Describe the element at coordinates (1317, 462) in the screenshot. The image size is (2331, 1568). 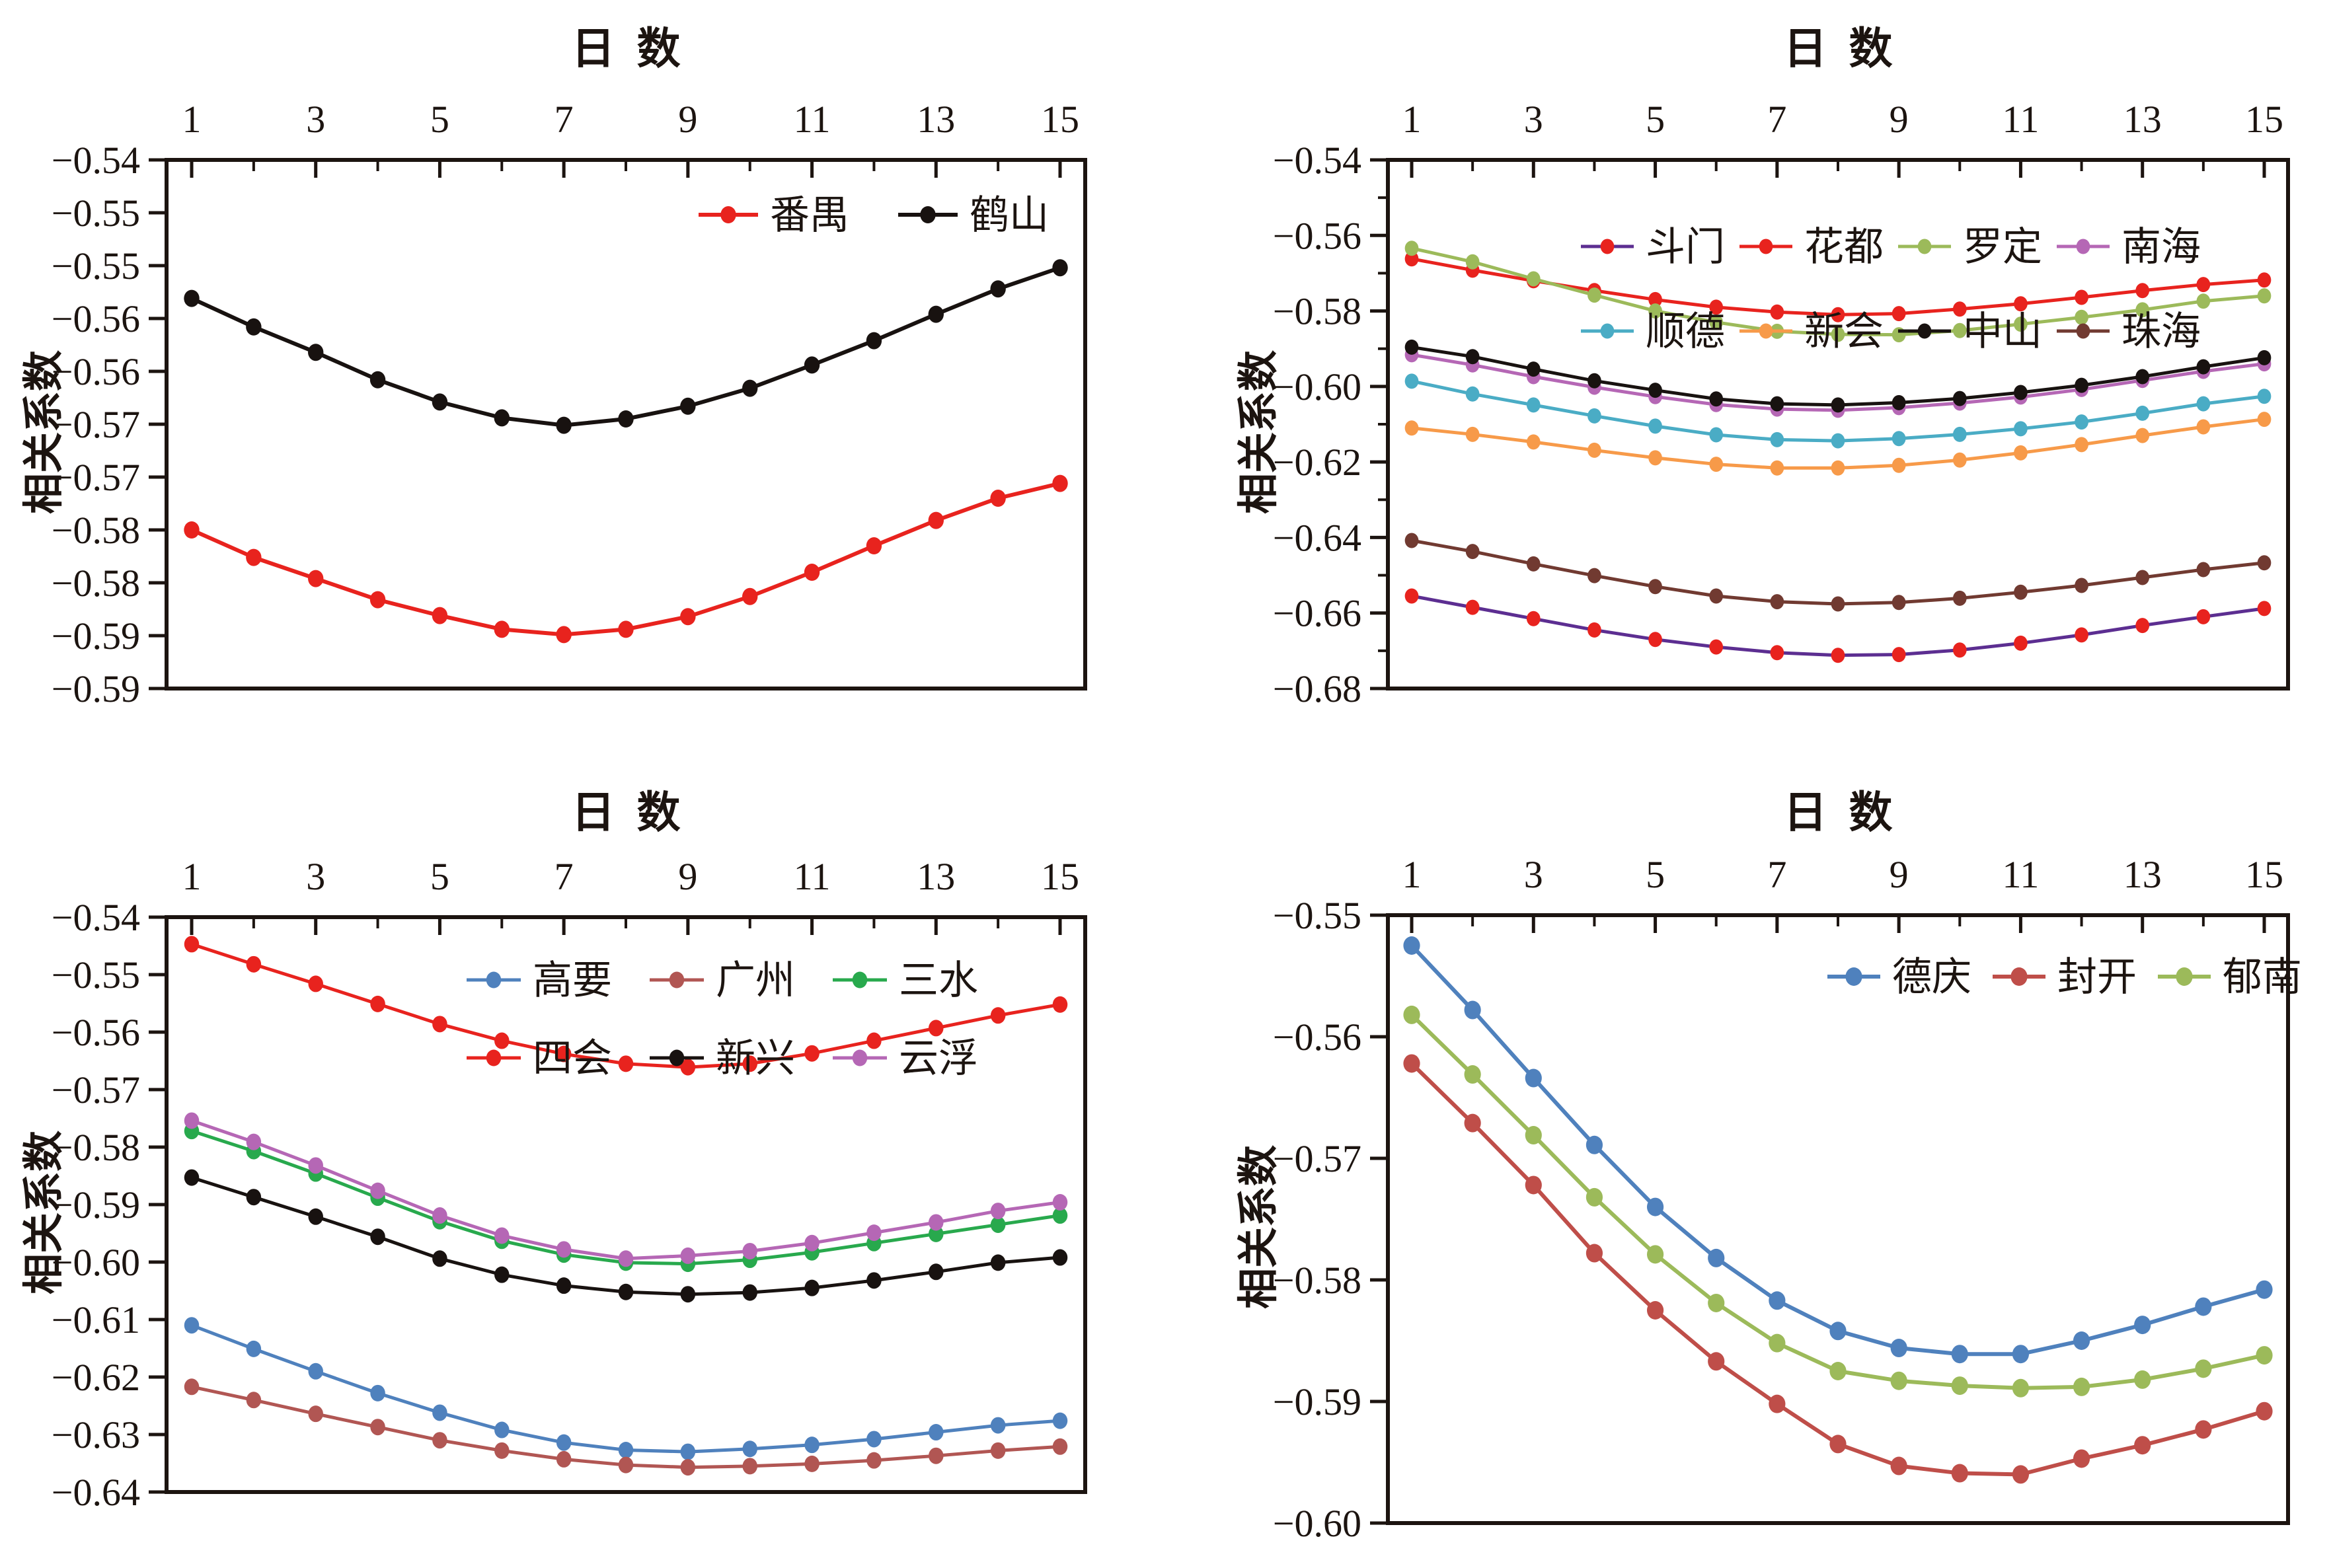
I see `y-tick-label: −0.62` at that location.